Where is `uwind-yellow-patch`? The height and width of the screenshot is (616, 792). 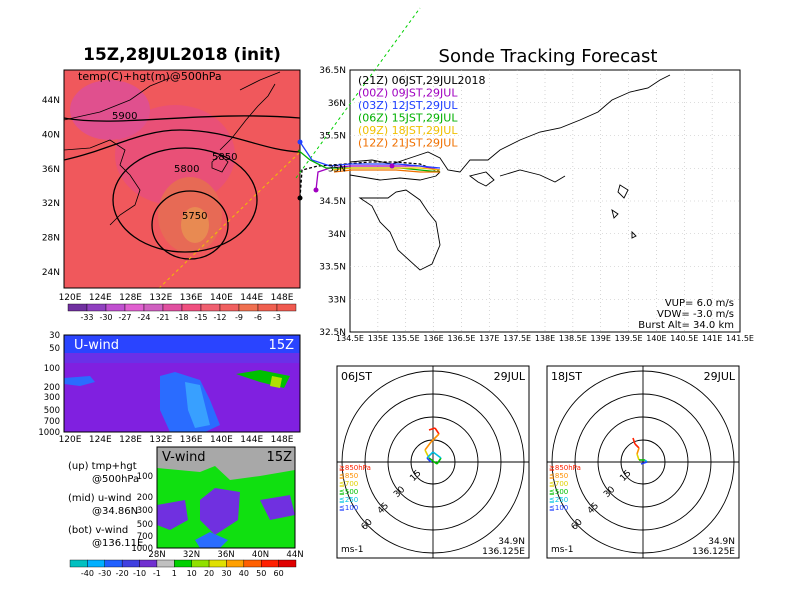 uwind-yellow-patch is located at coordinates (276, 382).